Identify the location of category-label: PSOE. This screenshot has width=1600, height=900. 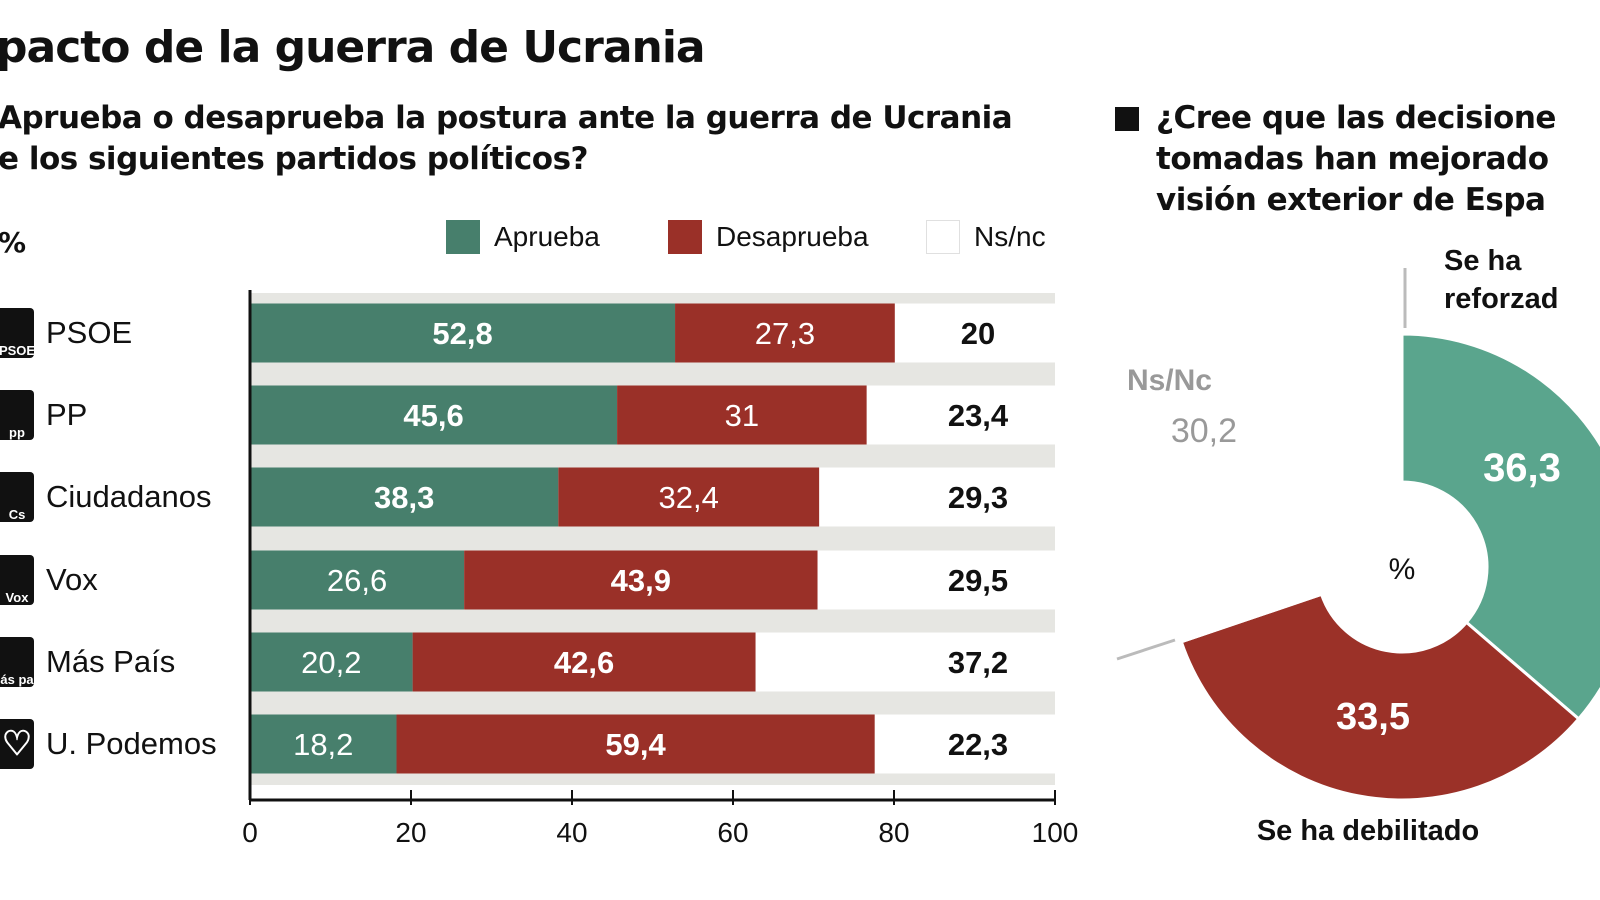
(89, 332).